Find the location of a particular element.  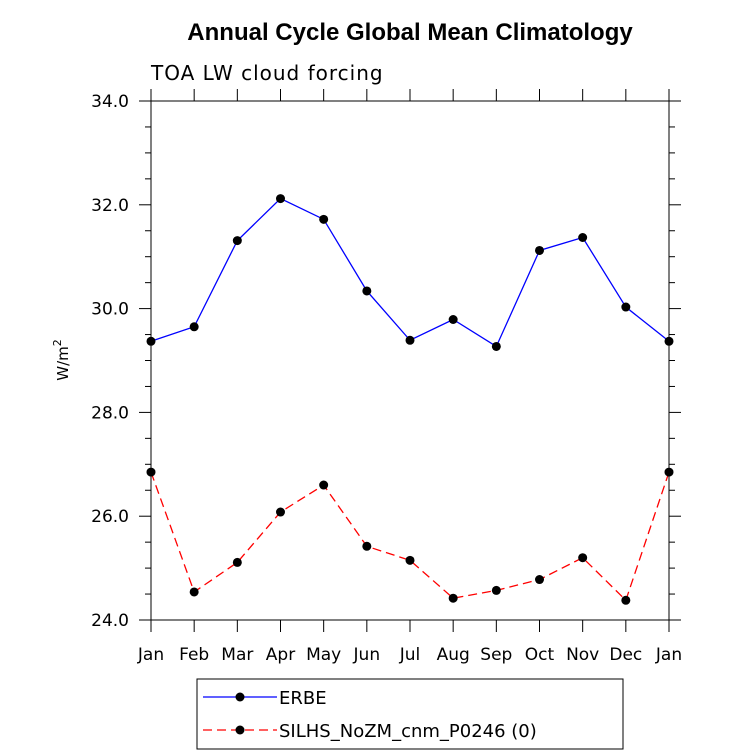

y-axis-label: W/m2 is located at coordinates (61, 360).